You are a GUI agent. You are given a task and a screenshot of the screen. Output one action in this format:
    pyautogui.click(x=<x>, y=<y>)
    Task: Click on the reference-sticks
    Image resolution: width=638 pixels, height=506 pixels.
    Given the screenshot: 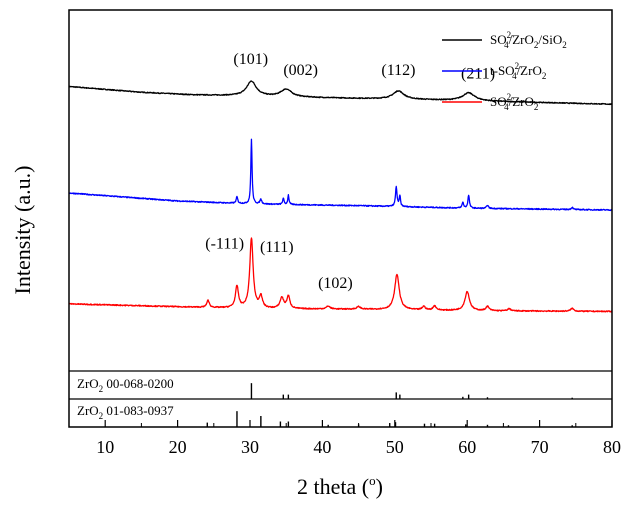 What is the action you would take?
    pyautogui.click(x=389, y=405)
    